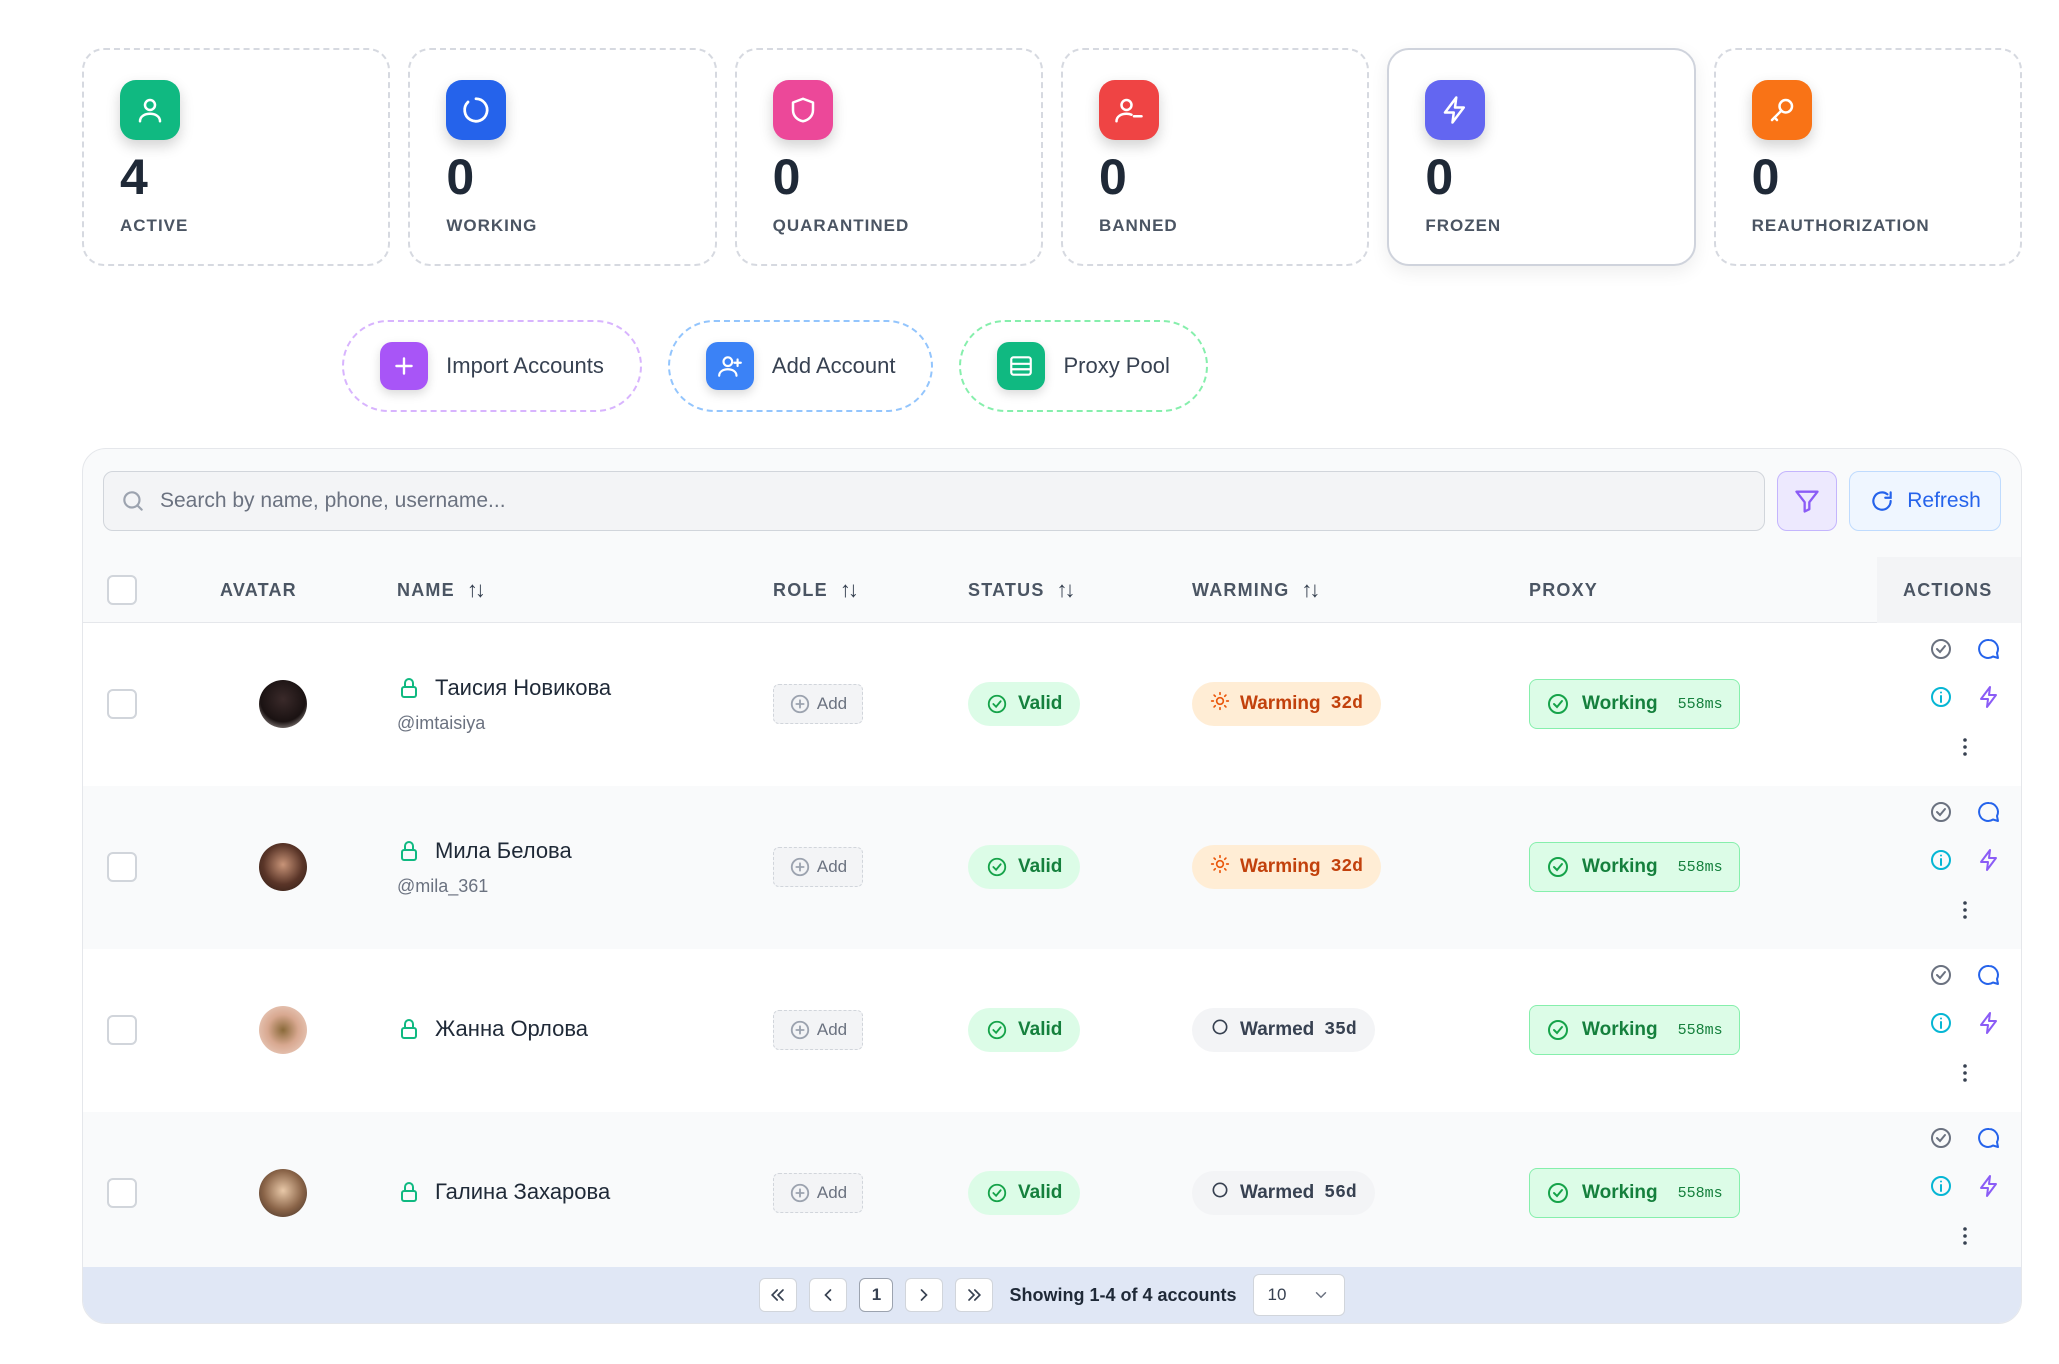 This screenshot has height=1364, width=2059. I want to click on select-all-checkbox, so click(122, 590).